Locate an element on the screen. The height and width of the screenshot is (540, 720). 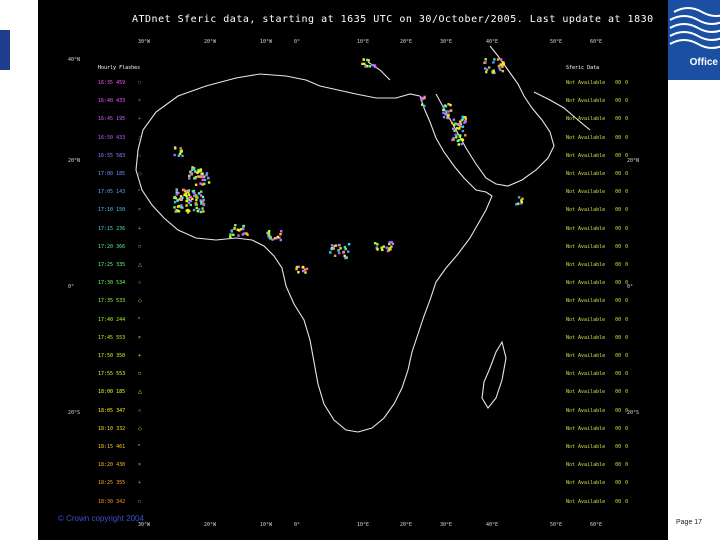
flash-count: 461 is located at coordinates (119, 447).